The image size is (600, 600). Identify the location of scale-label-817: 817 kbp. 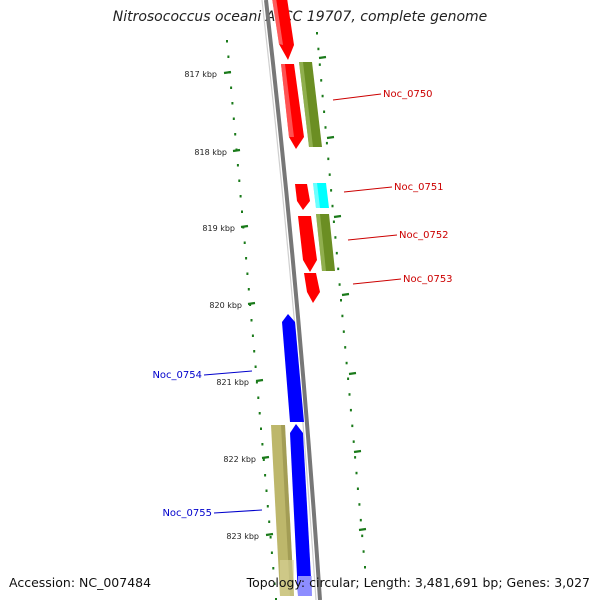
(200, 74).